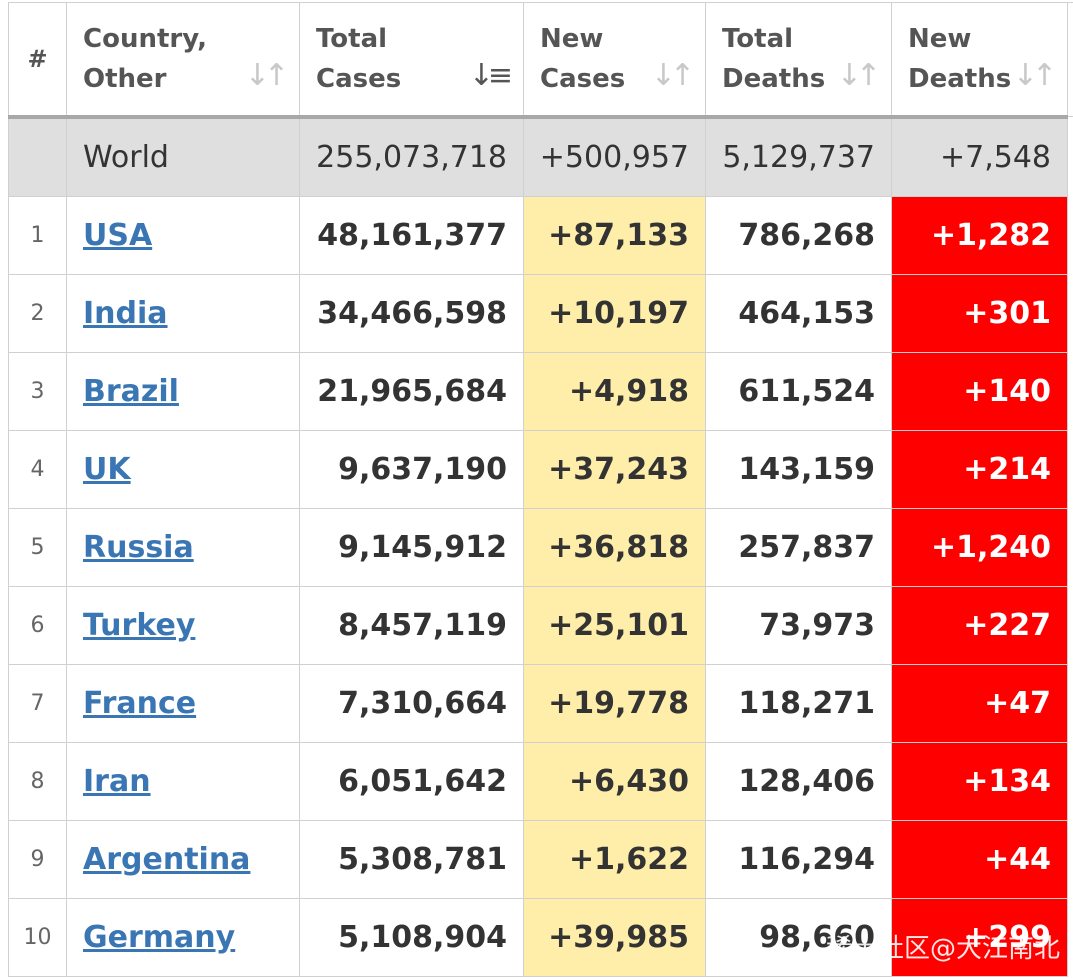 The width and height of the screenshot is (1073, 979). Describe the element at coordinates (979, 469) in the screenshot. I see `new-deaths-cell: +214` at that location.